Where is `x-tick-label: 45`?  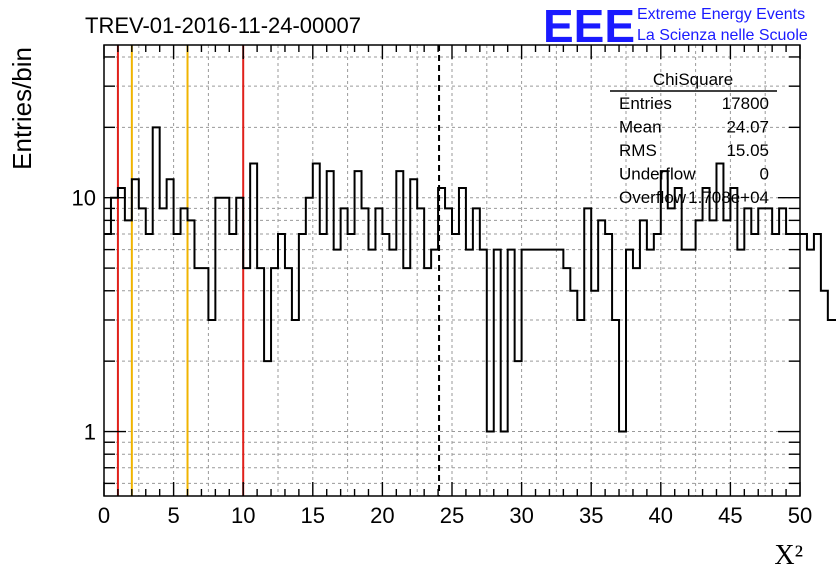 x-tick-label: 45 is located at coordinates (730, 515).